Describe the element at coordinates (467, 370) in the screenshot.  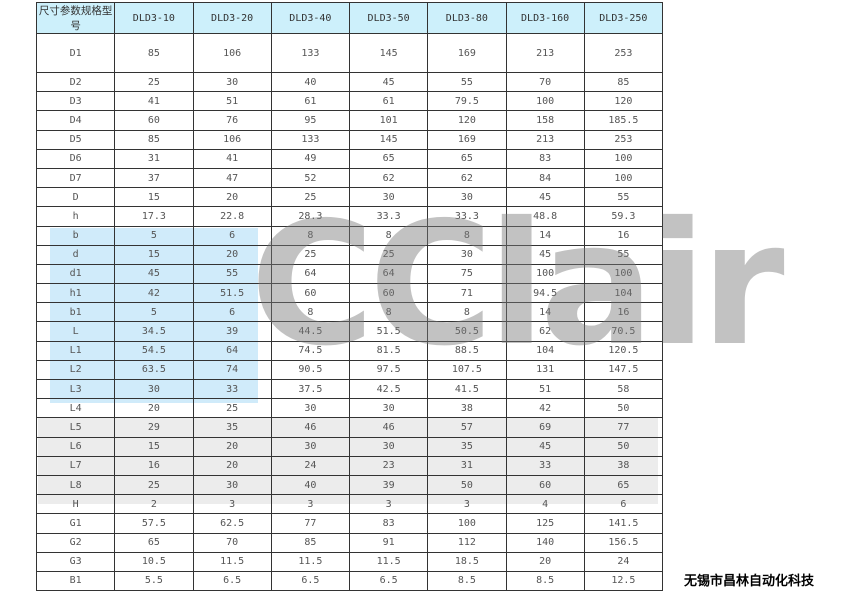
I see `value-cell: 107.5` at that location.